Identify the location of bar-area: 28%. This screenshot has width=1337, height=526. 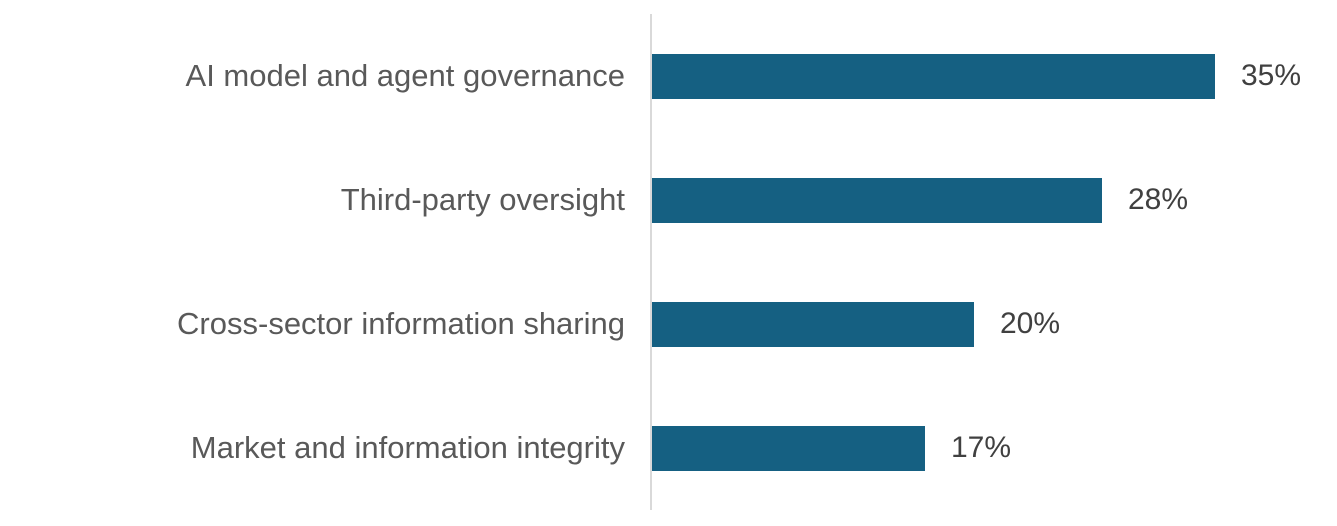
(994, 200).